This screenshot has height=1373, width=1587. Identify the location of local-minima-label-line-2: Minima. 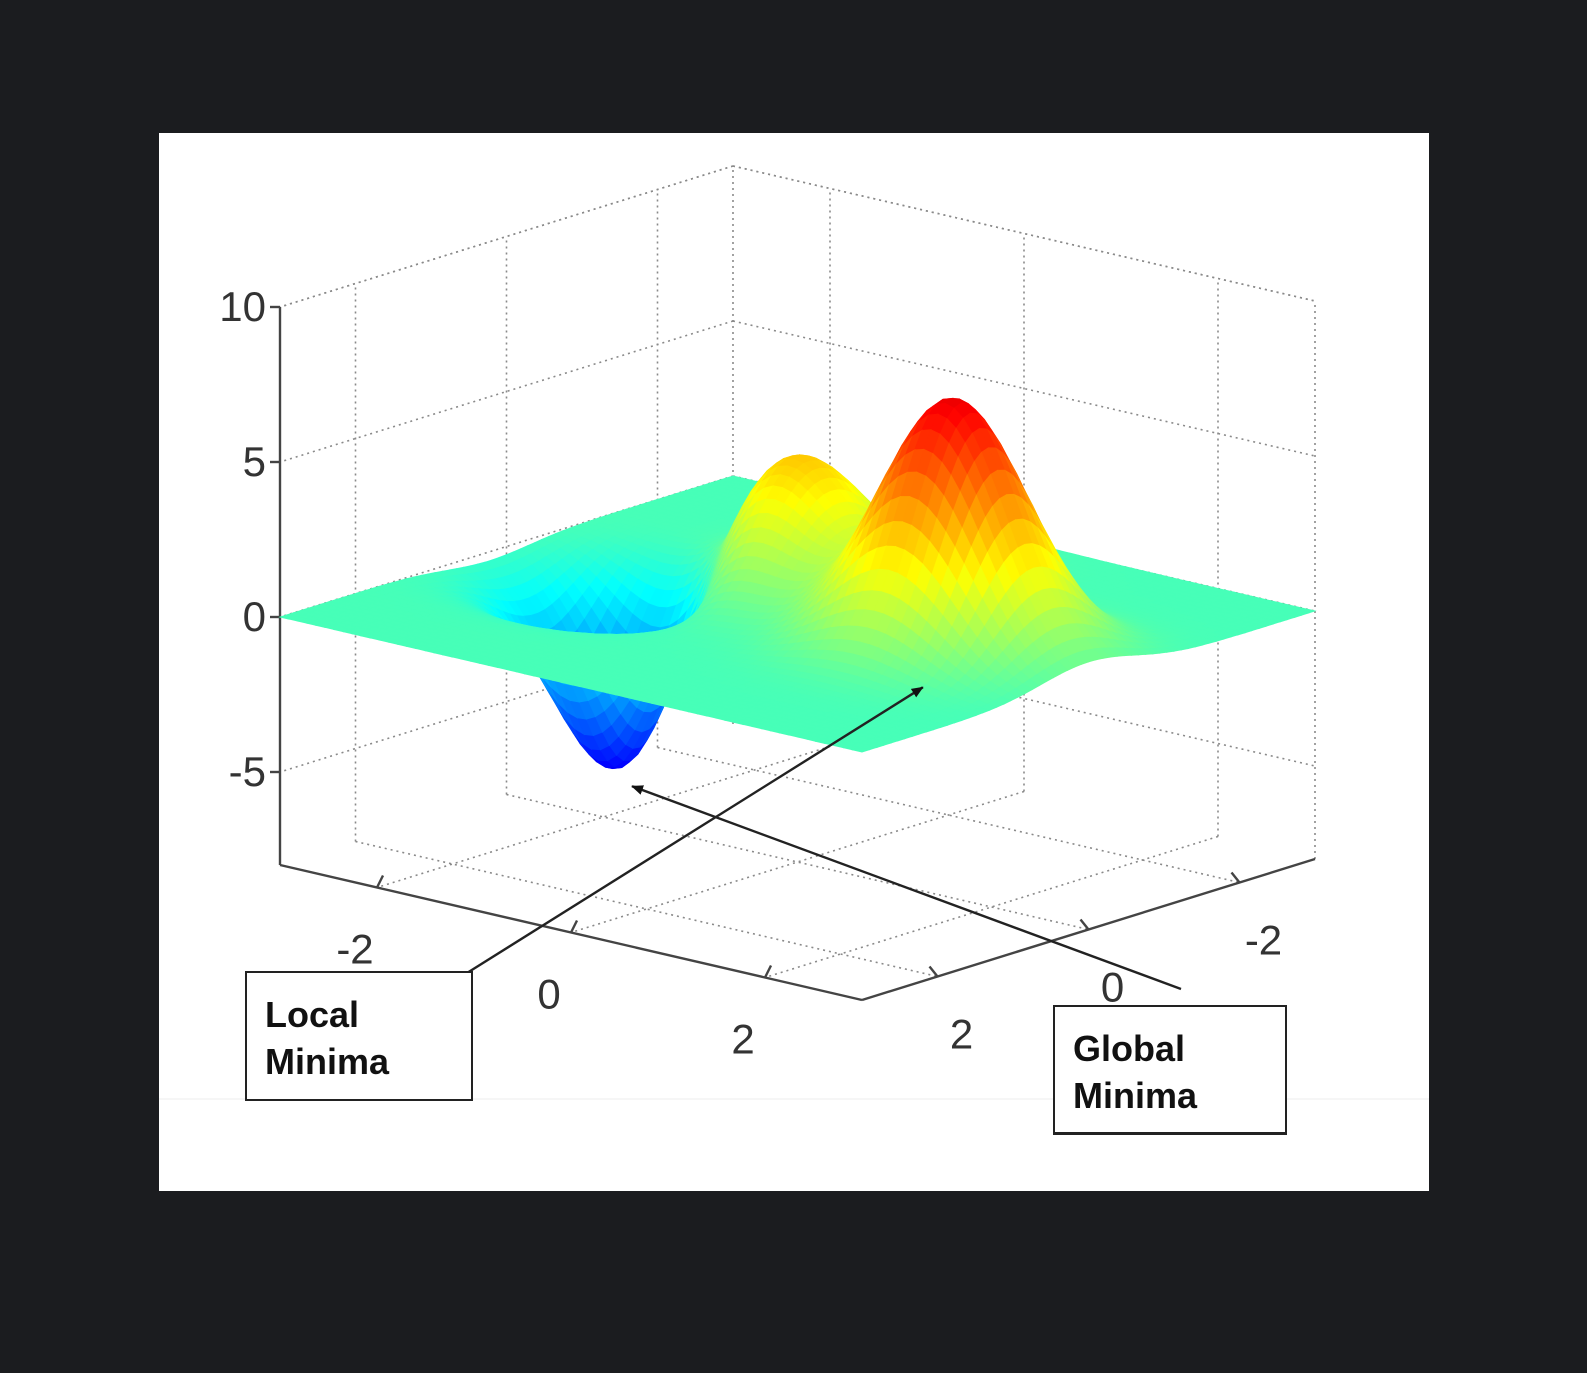
(327, 1061).